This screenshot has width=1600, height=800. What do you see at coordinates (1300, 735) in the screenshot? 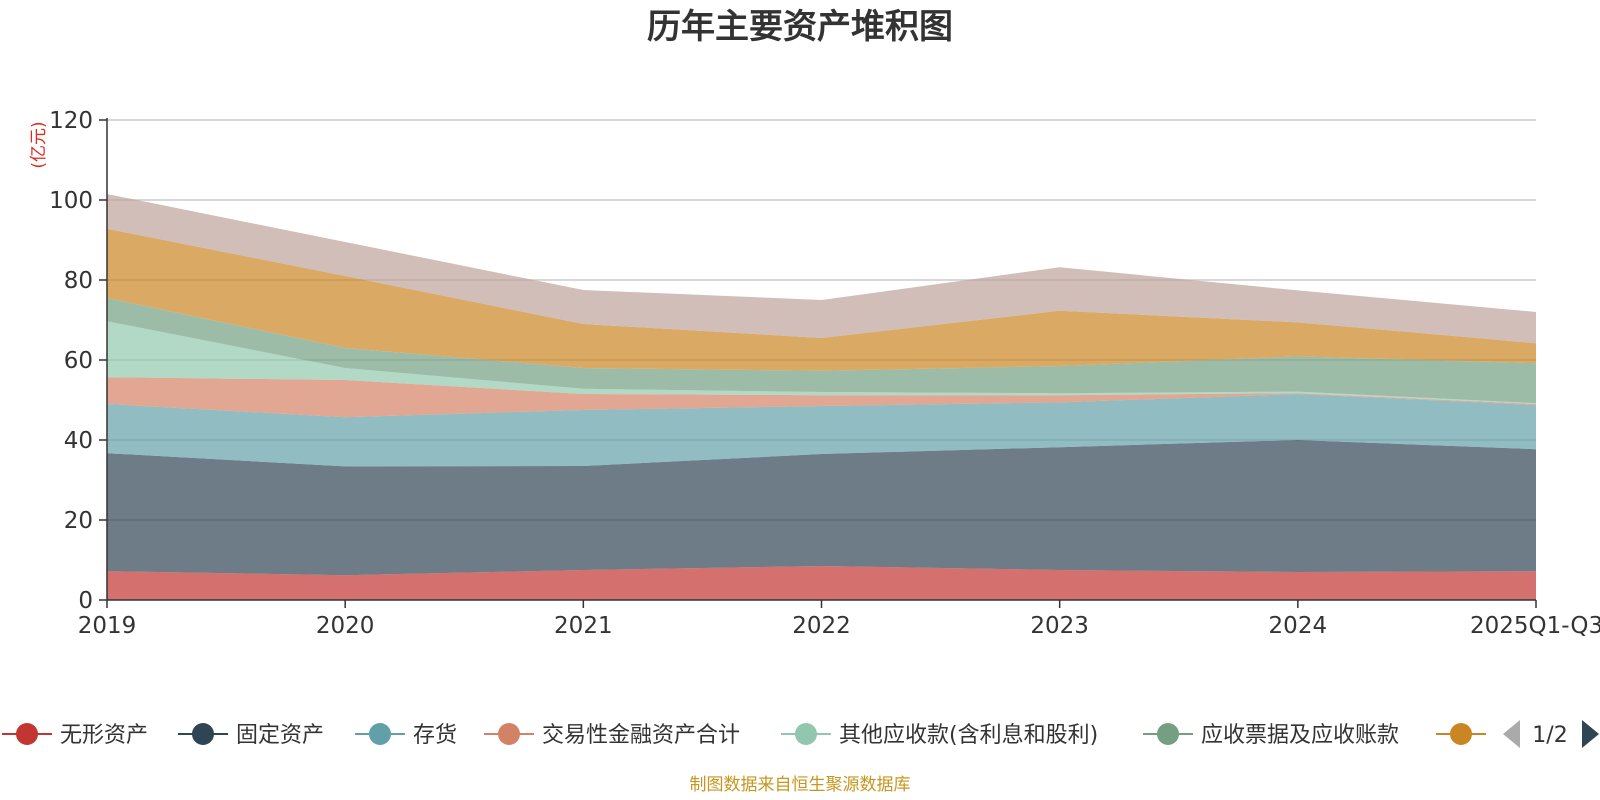
I see `legend-label-6: 应收票据及应收账款` at bounding box center [1300, 735].